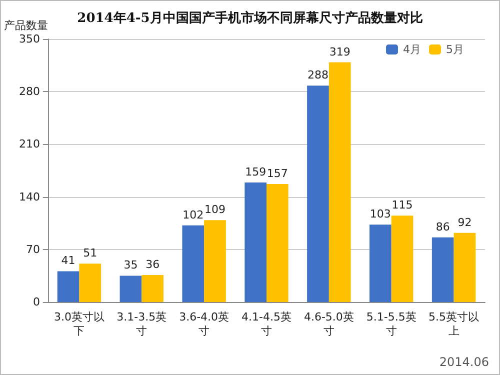 The image size is (500, 375). What do you see at coordinates (250, 18) in the screenshot?
I see `chart-title: 2014年4-5月中国国产手机市场不同屏幕尺寸产品数量对比` at bounding box center [250, 18].